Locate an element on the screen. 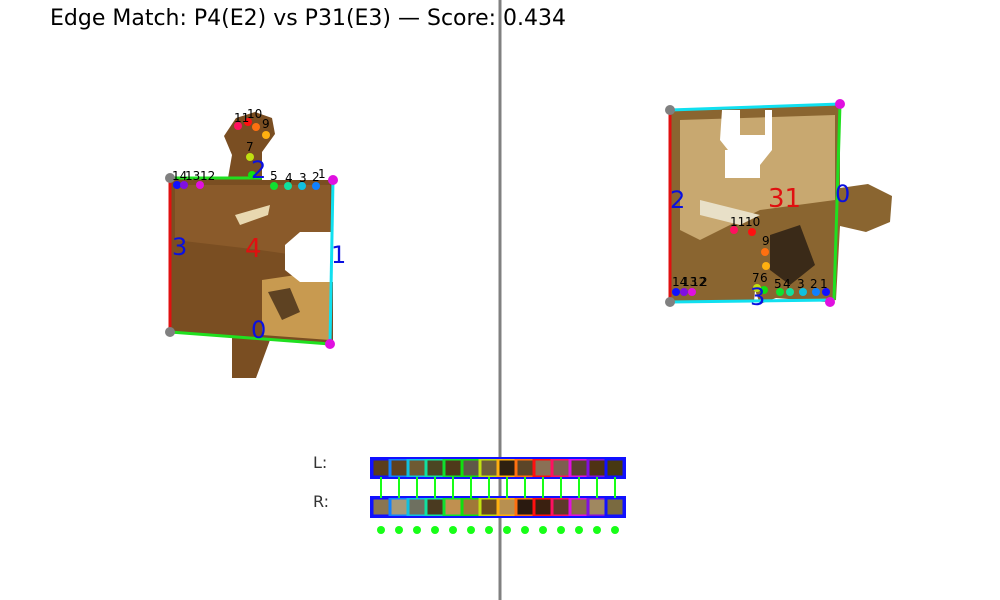  right-point-label: 7 is located at coordinates (756, 278).